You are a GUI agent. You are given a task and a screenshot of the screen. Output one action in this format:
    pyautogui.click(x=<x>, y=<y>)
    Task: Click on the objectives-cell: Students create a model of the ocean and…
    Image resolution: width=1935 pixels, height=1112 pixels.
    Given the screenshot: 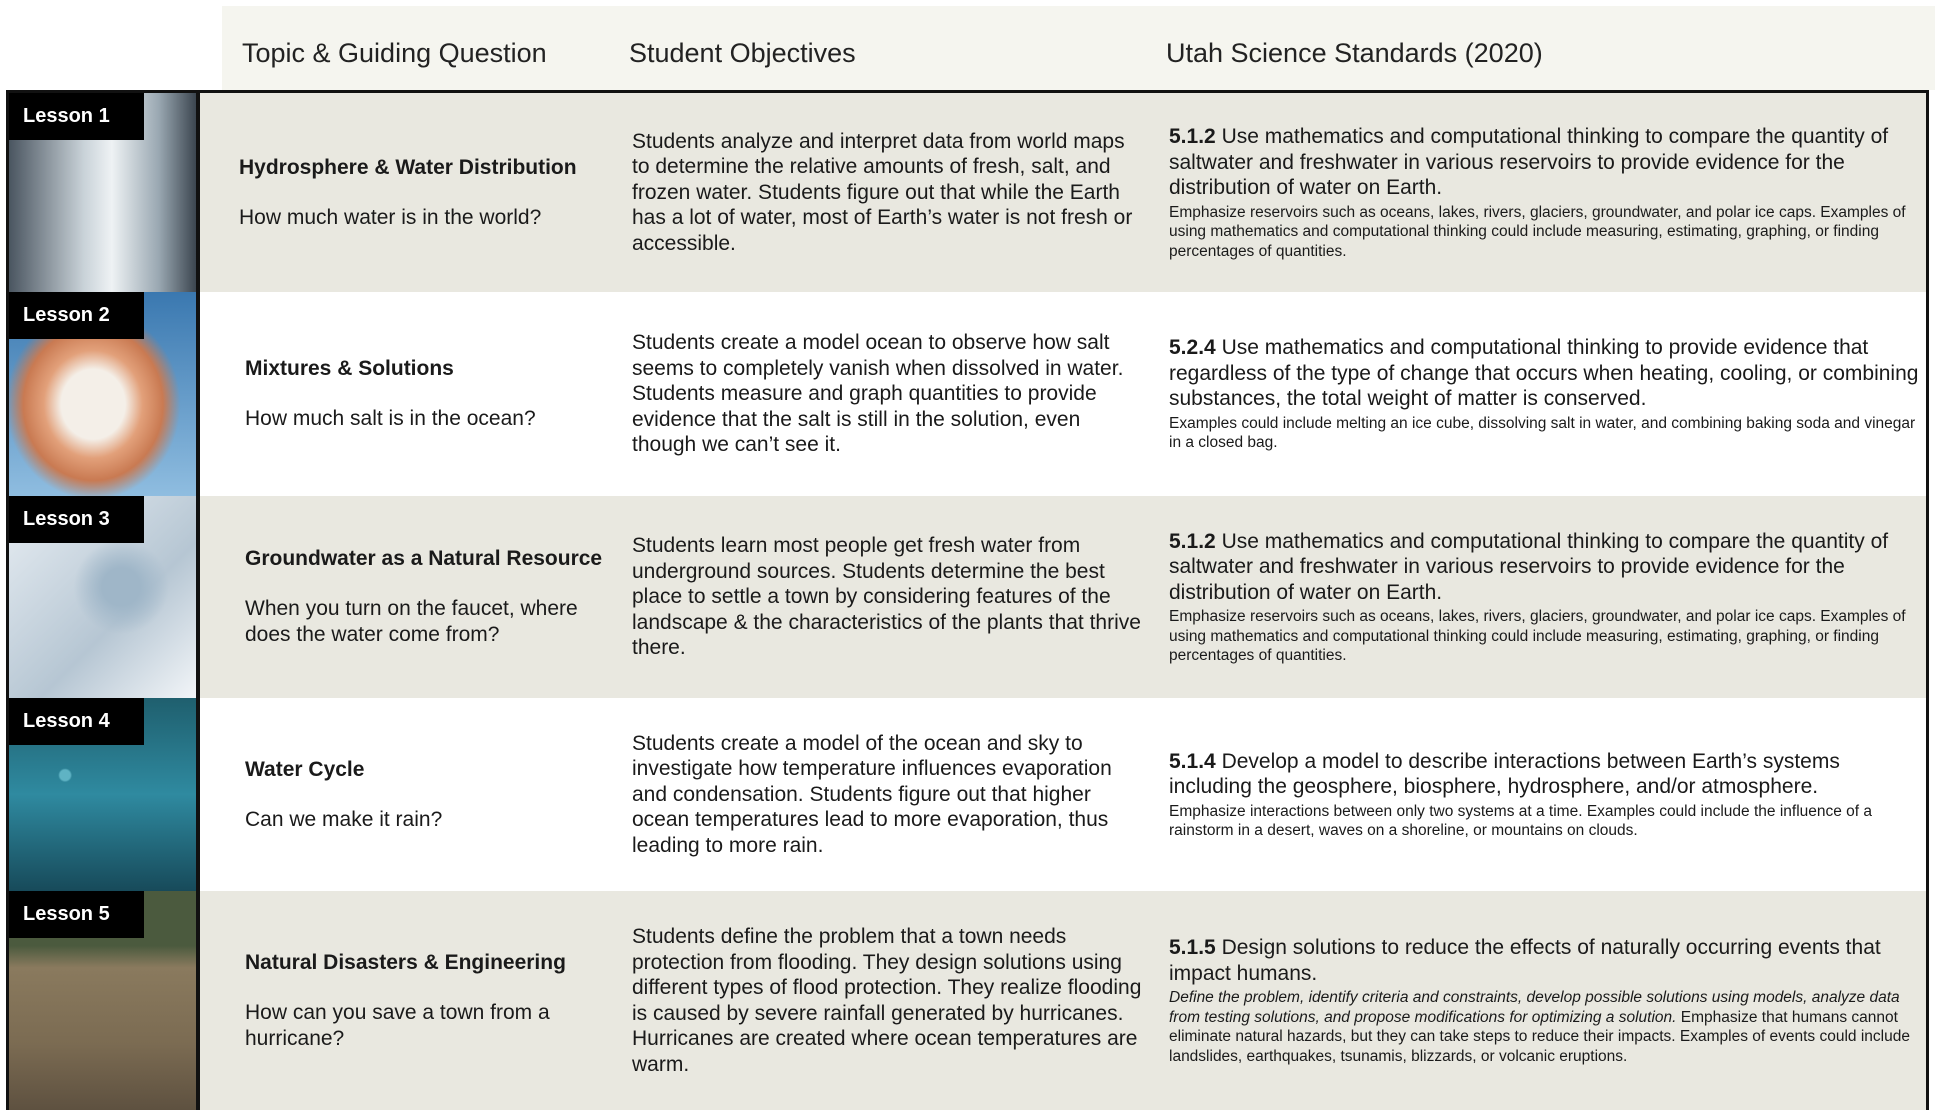 What is the action you would take?
    pyautogui.click(x=887, y=794)
    